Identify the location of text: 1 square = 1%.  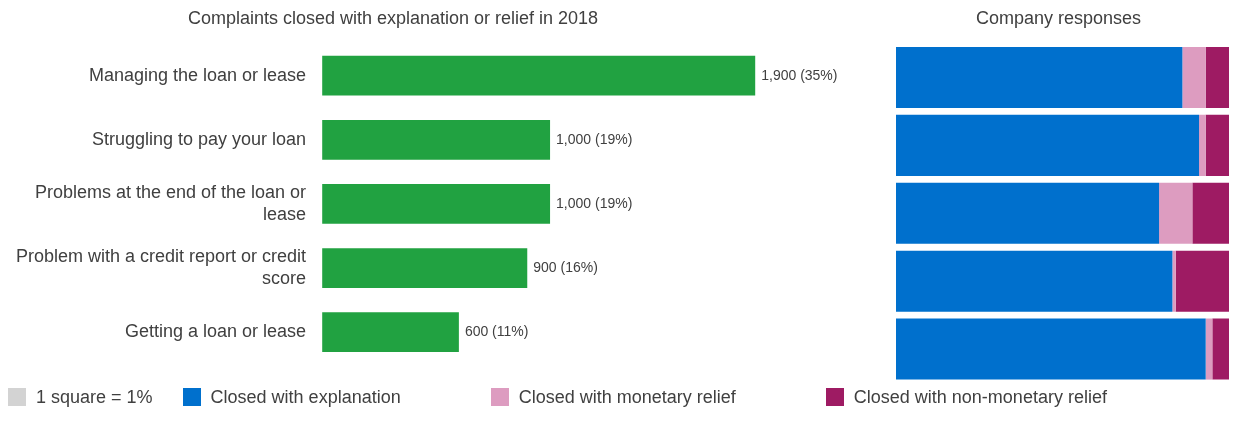
(94, 397).